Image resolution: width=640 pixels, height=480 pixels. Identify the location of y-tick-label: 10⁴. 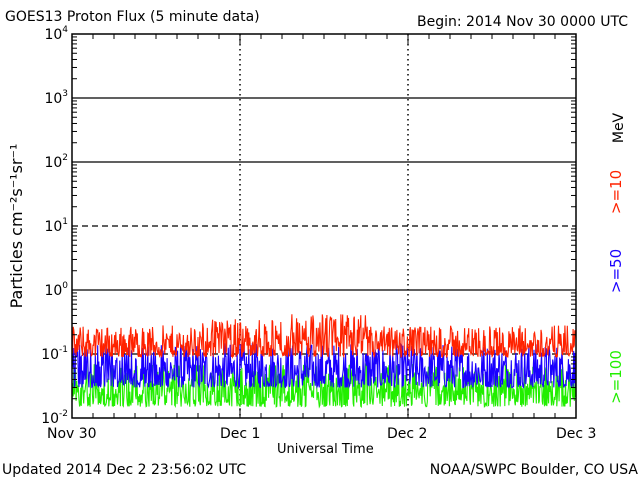
(56, 34).